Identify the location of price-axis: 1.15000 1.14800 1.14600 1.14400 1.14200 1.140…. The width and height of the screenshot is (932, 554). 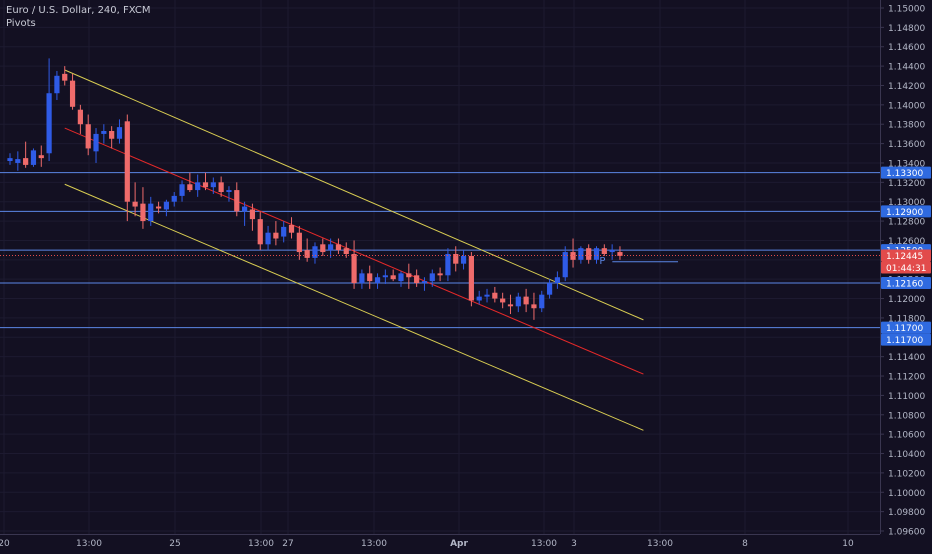
(902, 271).